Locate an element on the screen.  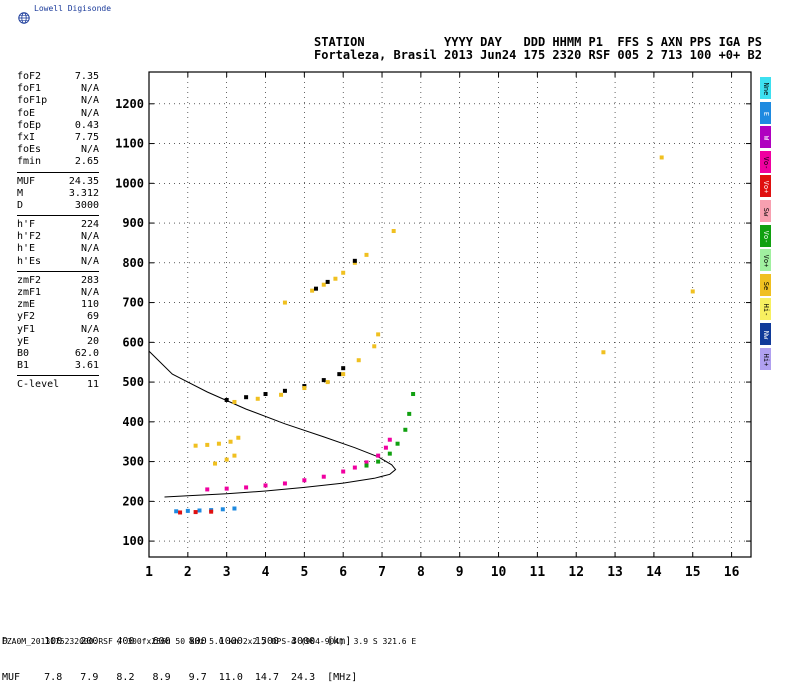
parameter-label: yF2 is located at coordinates (26, 317).